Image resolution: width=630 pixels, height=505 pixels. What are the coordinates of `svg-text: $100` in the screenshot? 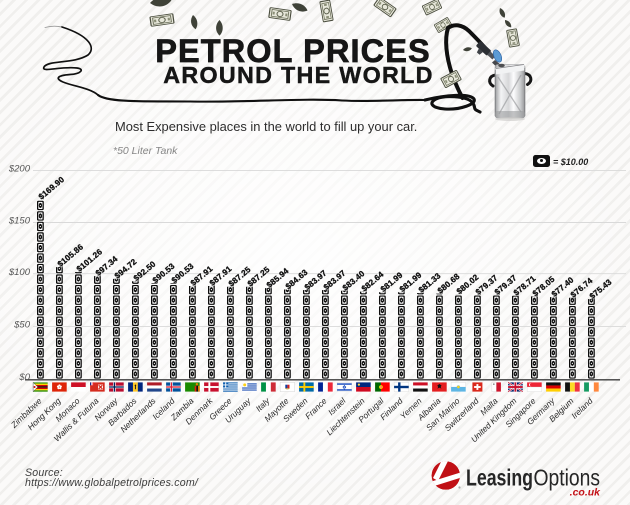 It's located at (19, 272).